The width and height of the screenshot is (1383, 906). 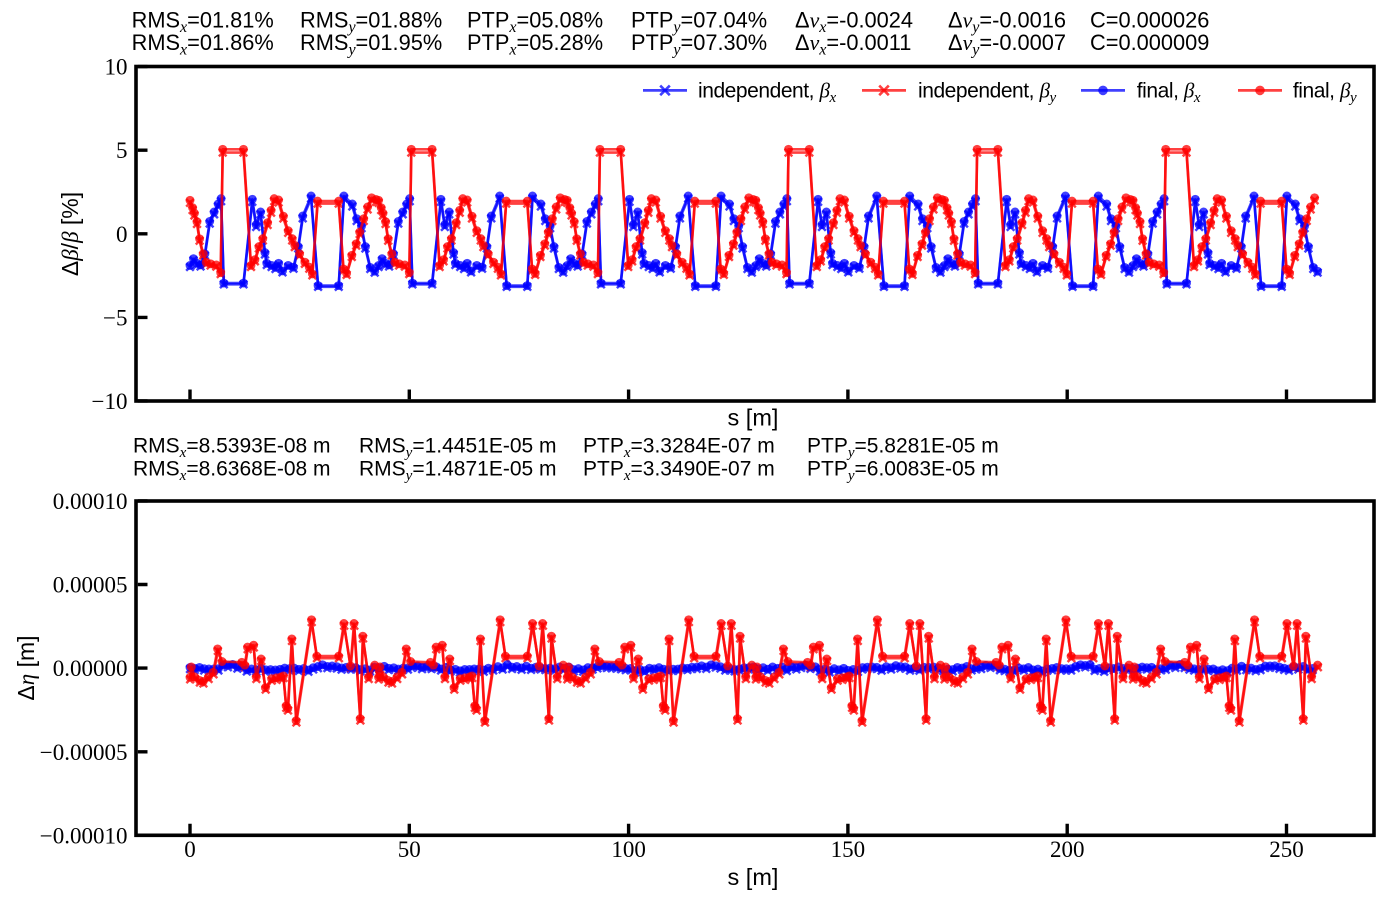 I want to click on svg-text: RMSy=01.95%, so click(x=371, y=44).